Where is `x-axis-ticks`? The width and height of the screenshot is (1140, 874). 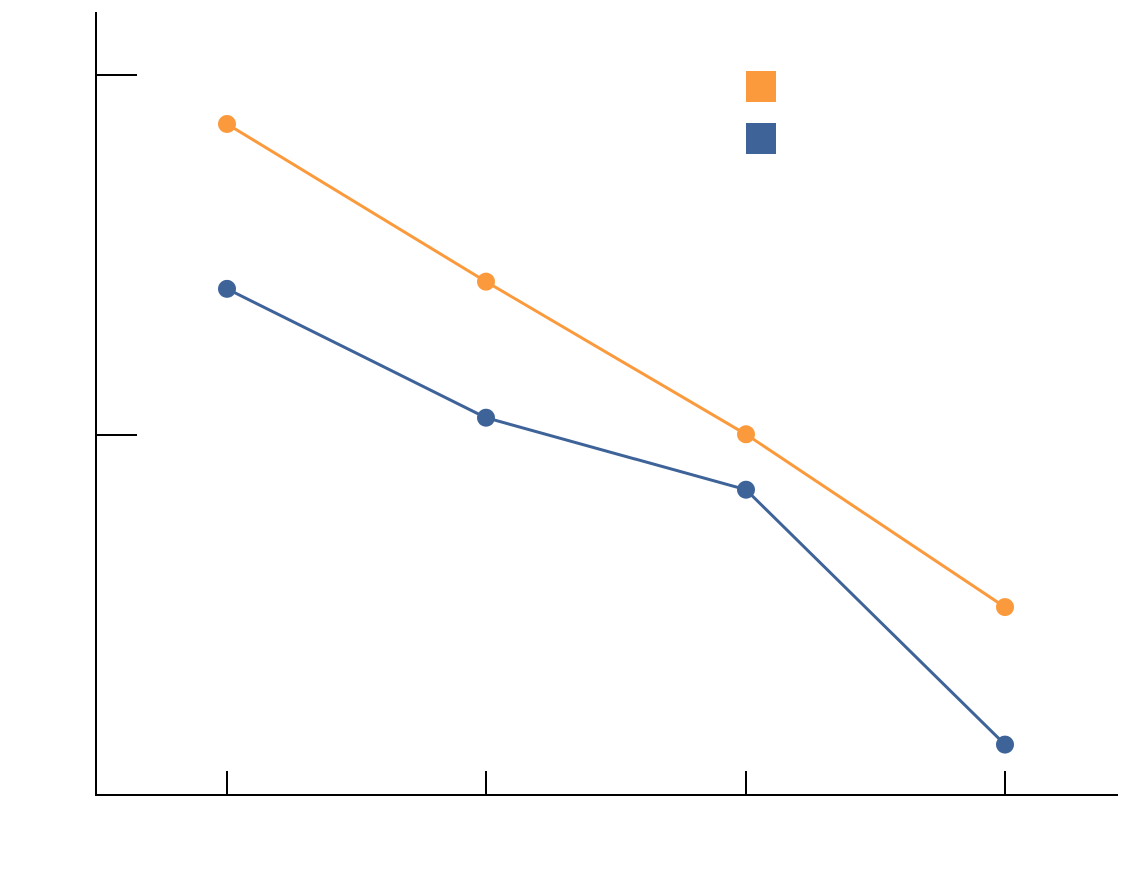 x-axis-ticks is located at coordinates (616, 783).